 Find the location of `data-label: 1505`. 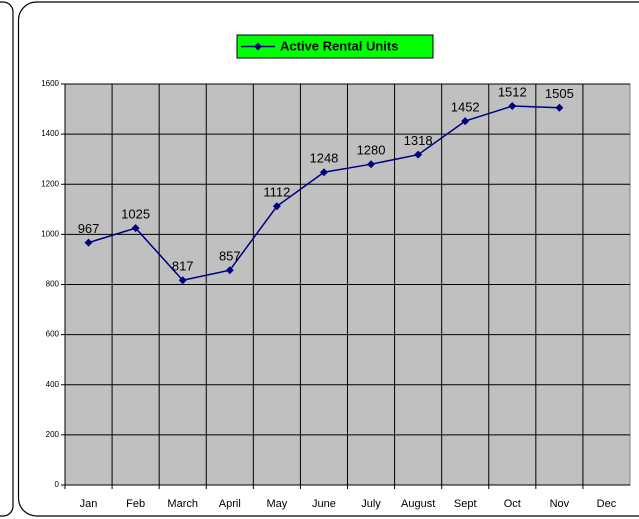

data-label: 1505 is located at coordinates (559, 93).